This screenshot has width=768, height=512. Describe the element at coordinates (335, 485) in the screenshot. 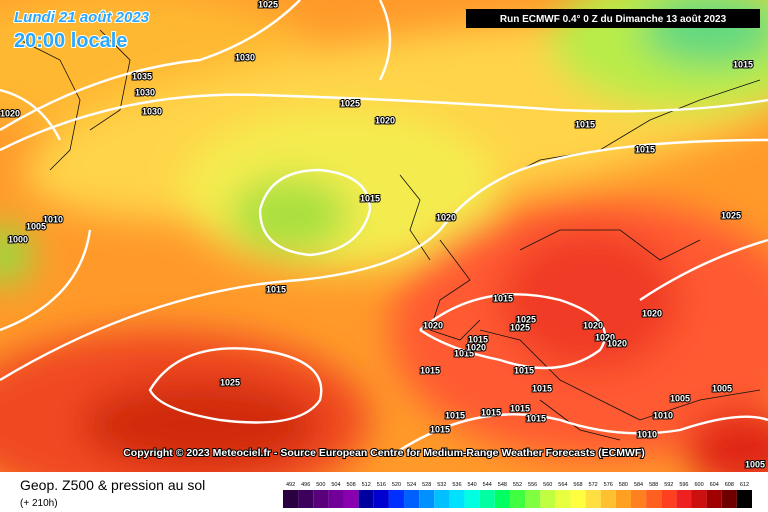

I see `scale-label: 504` at that location.